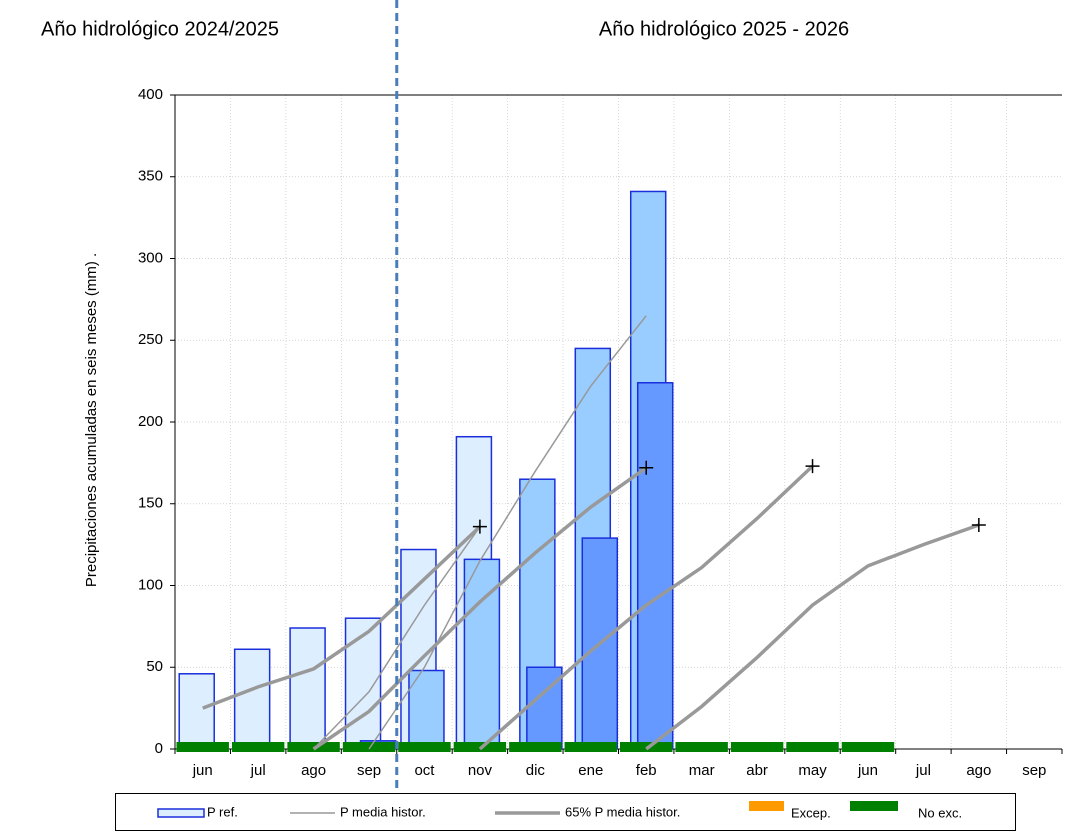 The image size is (1071, 831). What do you see at coordinates (150, 584) in the screenshot?
I see `y-tick-label: 100` at bounding box center [150, 584].